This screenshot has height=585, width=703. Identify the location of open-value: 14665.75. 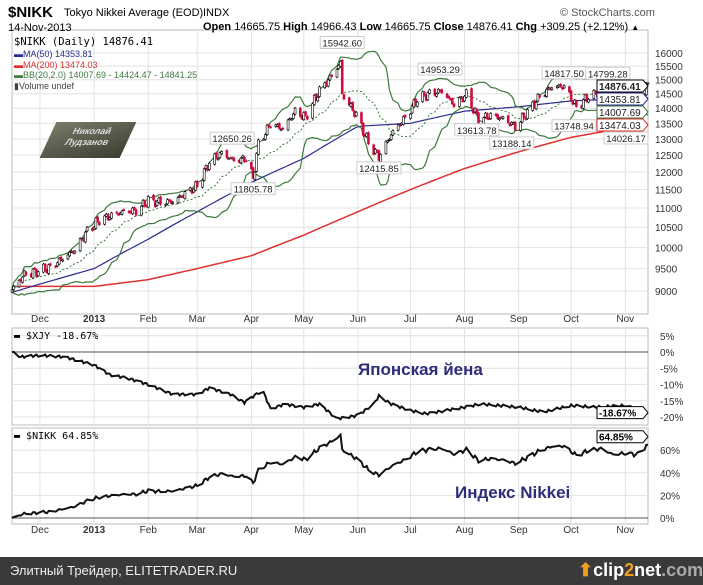
(257, 27).